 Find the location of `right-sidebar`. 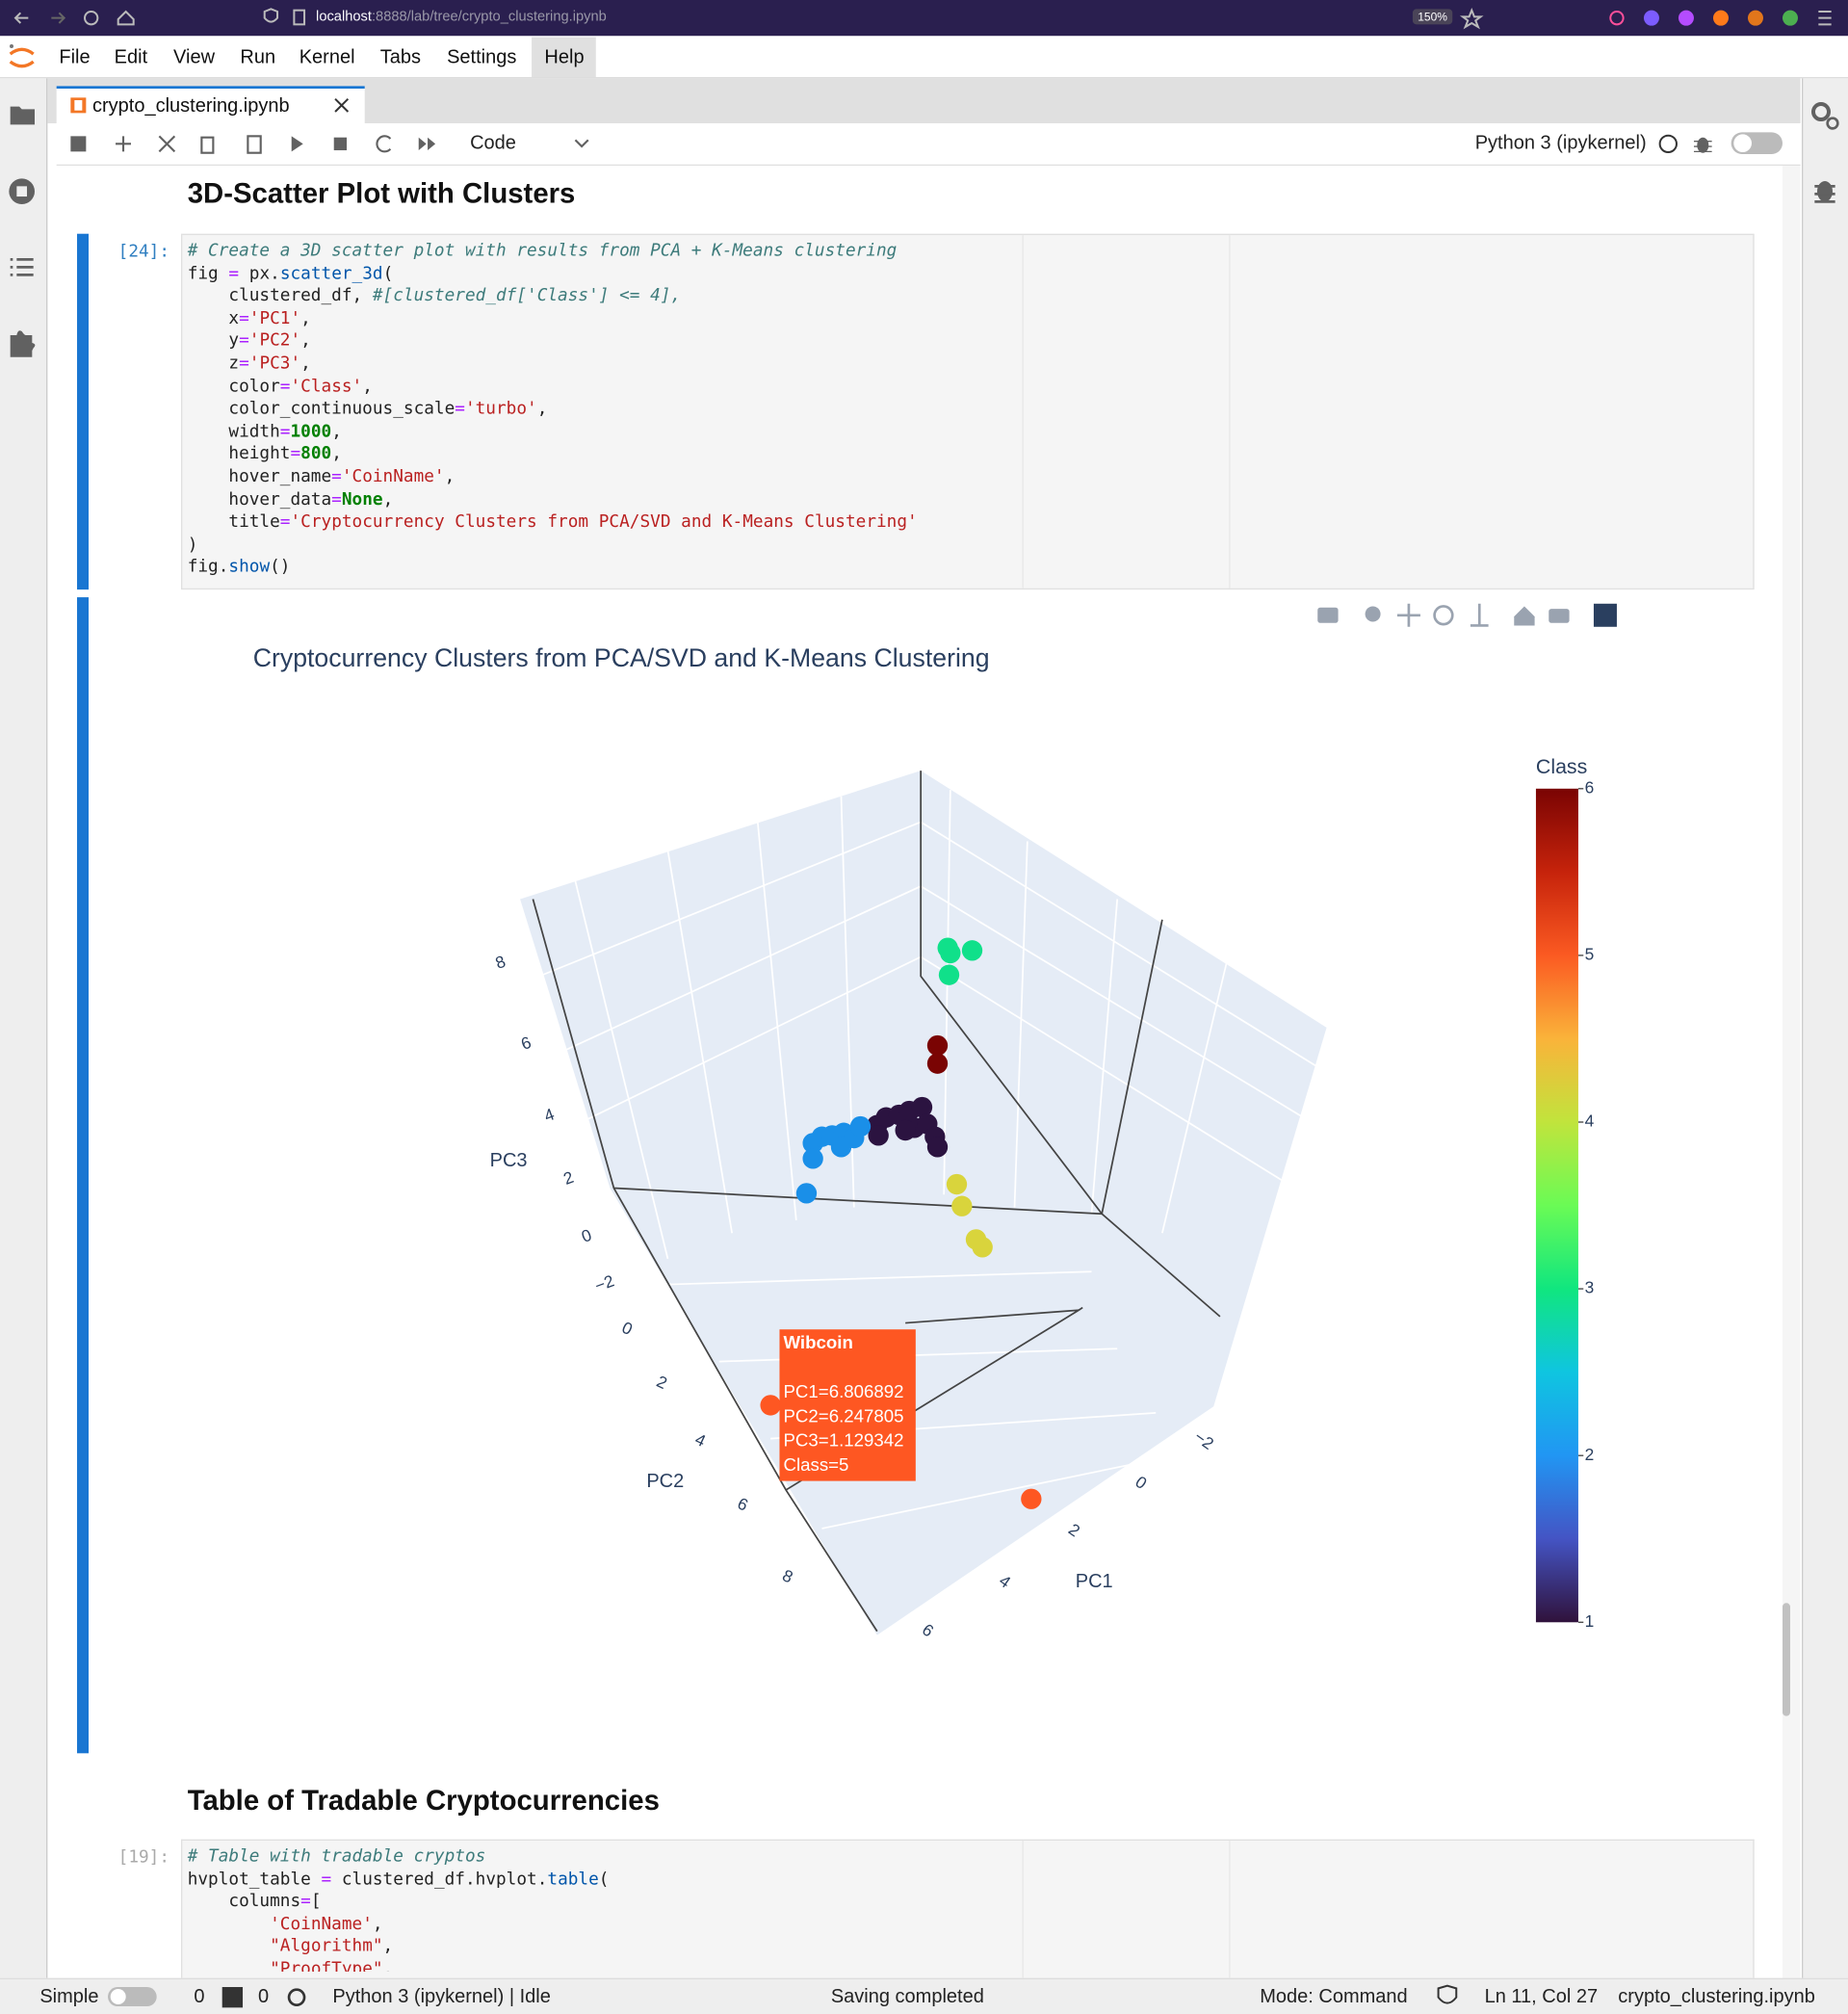

right-sidebar is located at coordinates (1824, 1028).